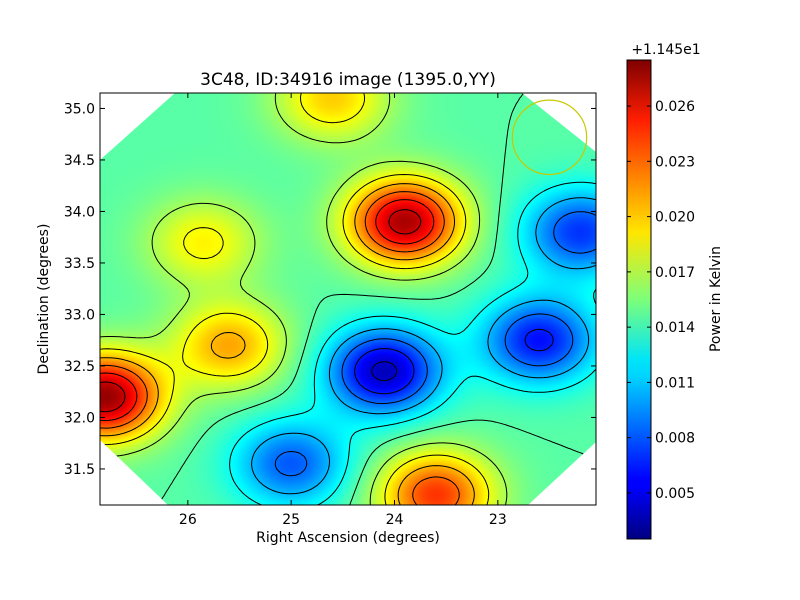  I want to click on y-tick-label: 33.0, so click(79, 315).